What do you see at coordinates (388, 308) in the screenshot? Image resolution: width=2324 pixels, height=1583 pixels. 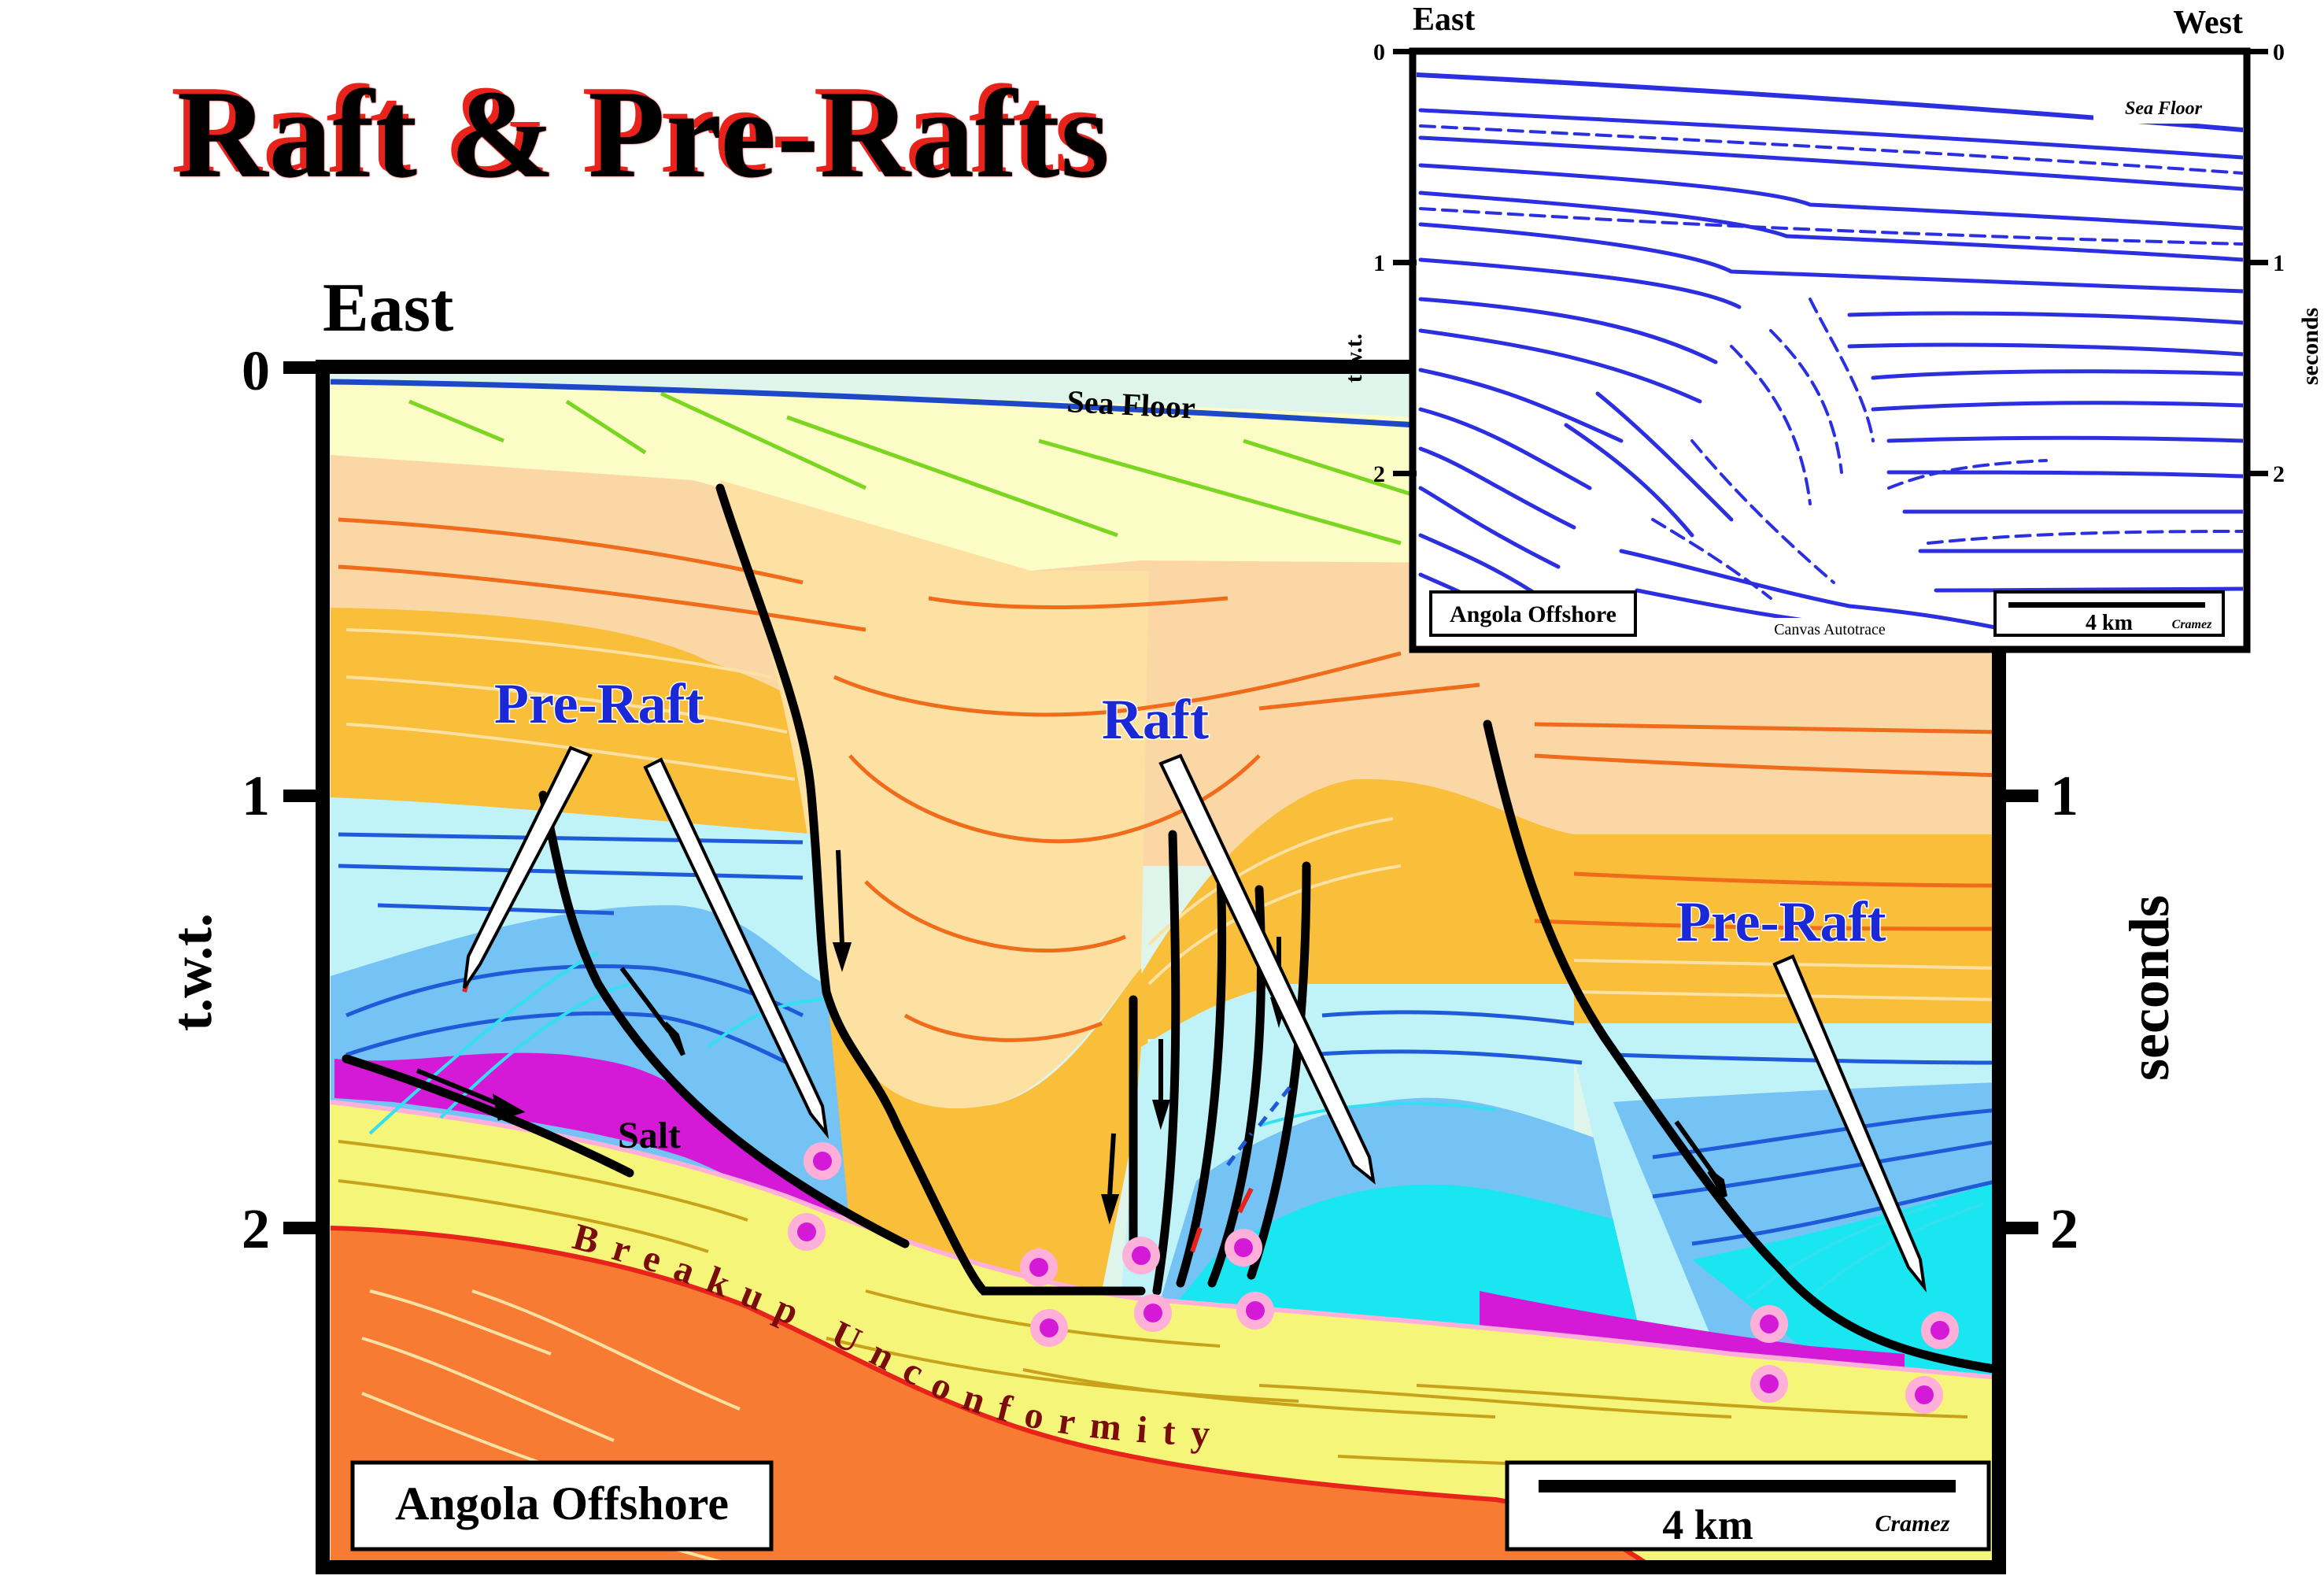 I see `direction-label-east: East` at bounding box center [388, 308].